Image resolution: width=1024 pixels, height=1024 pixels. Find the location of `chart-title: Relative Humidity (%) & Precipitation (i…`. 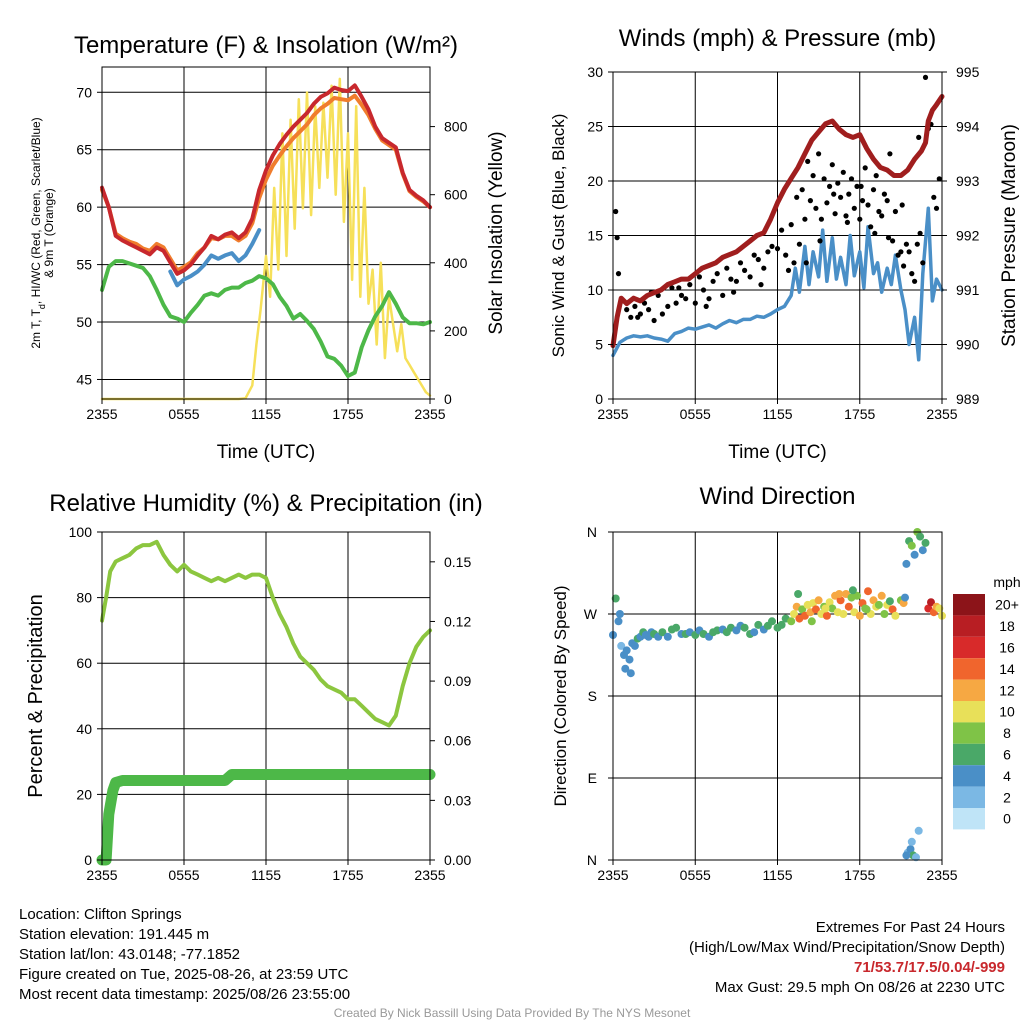

chart-title: Relative Humidity (%) & Precipitation (i… is located at coordinates (265, 503).